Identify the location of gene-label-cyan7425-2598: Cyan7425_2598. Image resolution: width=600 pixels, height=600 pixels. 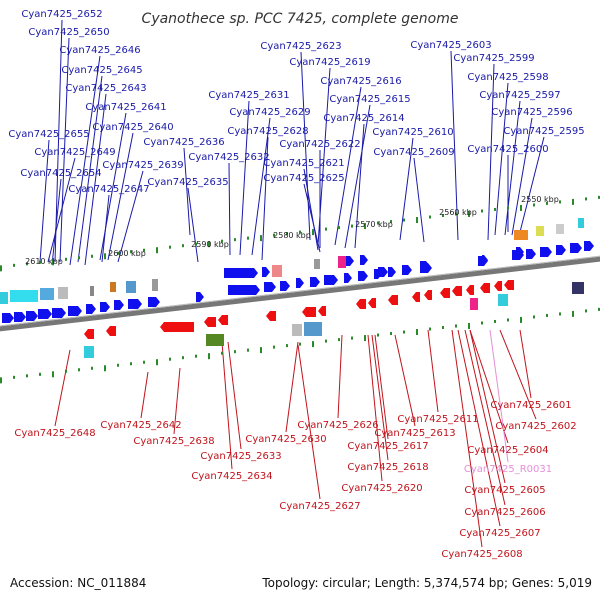
(507, 77).